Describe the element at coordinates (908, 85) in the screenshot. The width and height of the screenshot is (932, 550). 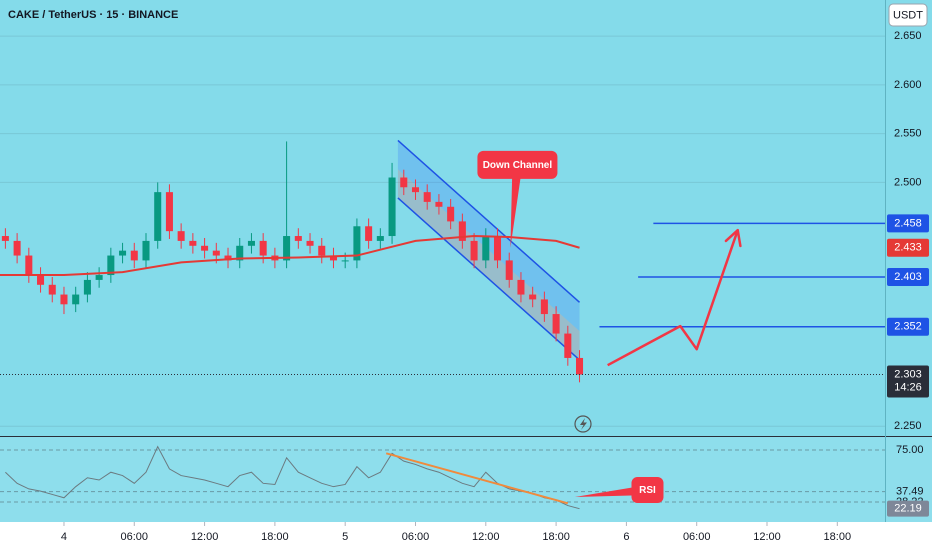
I see `y-tick-label: 2.600` at that location.